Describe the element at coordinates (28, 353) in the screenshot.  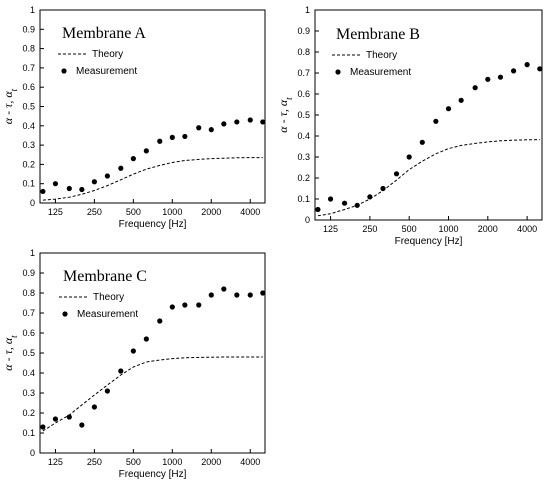
I see `y-tick-label: 0.5` at that location.